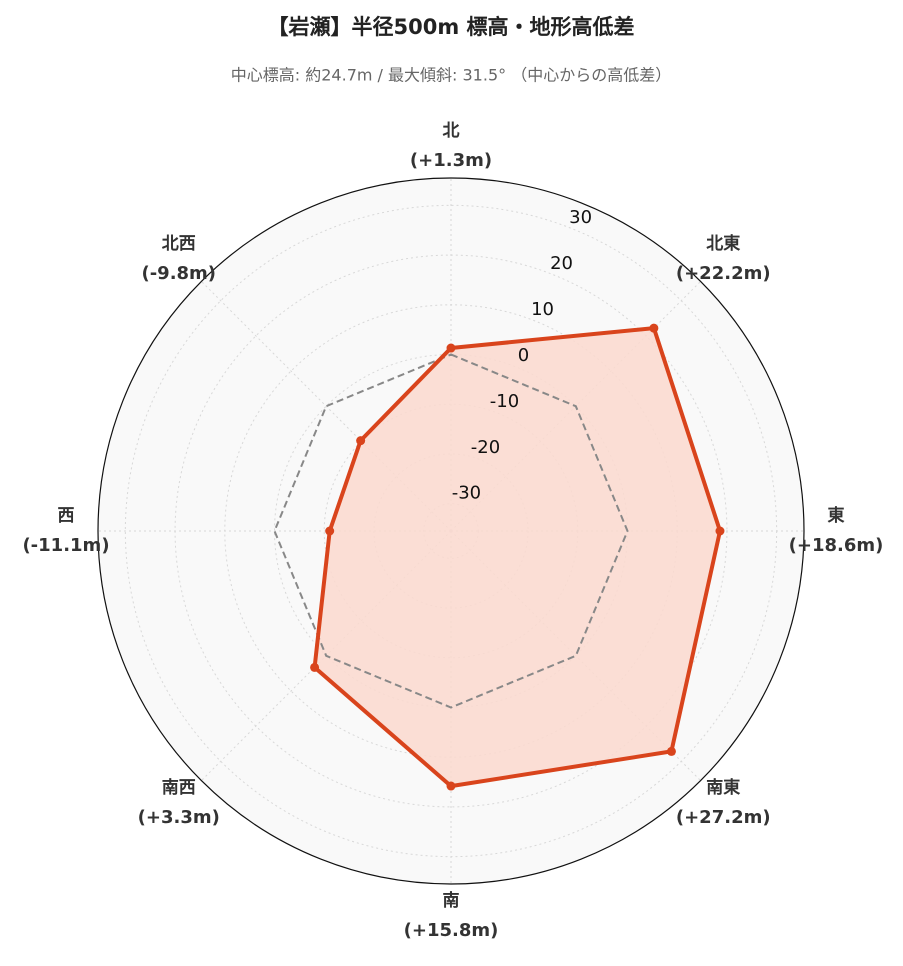 The image size is (903, 966). I want to click on tick-label: -10, so click(504, 401).